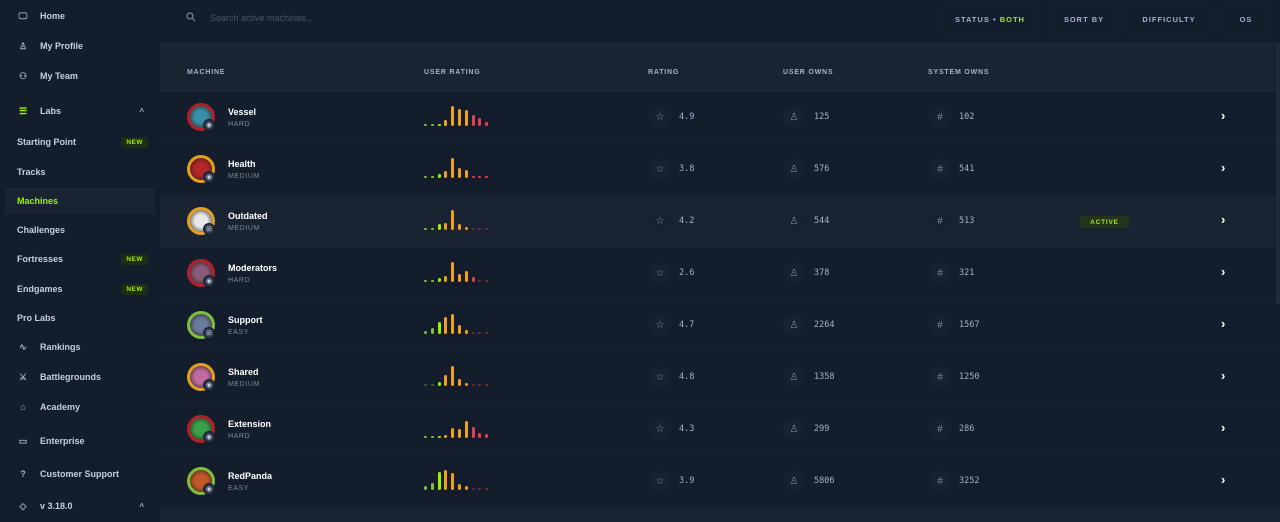 This screenshot has height=522, width=1280. What do you see at coordinates (80, 230) in the screenshot?
I see `sidebar-item-challenges: Challenges` at bounding box center [80, 230].